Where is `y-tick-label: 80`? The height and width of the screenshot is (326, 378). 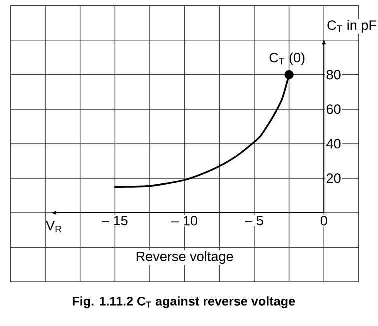
y-tick-label: 80 is located at coordinates (333, 75).